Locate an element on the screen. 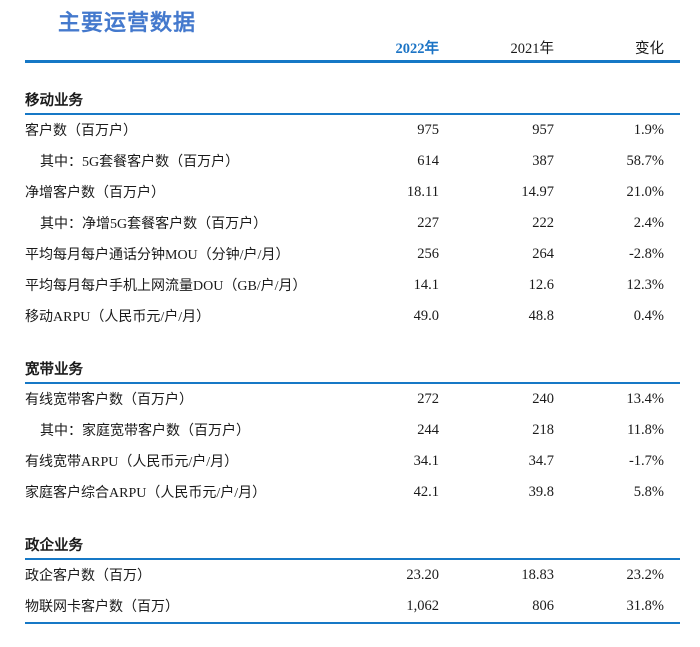 This screenshot has height=647, width=700. value-change: 2.4% is located at coordinates (648, 222).